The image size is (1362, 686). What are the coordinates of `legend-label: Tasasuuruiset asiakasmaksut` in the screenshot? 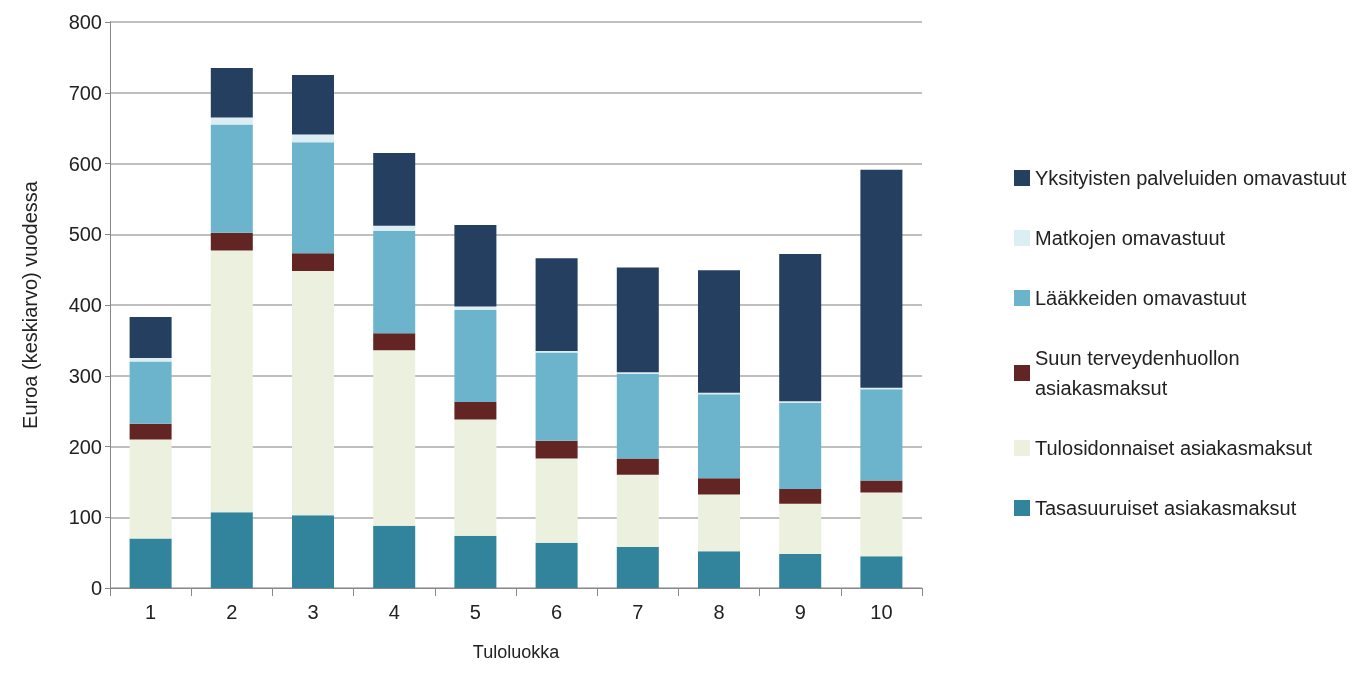 It's located at (1166, 508).